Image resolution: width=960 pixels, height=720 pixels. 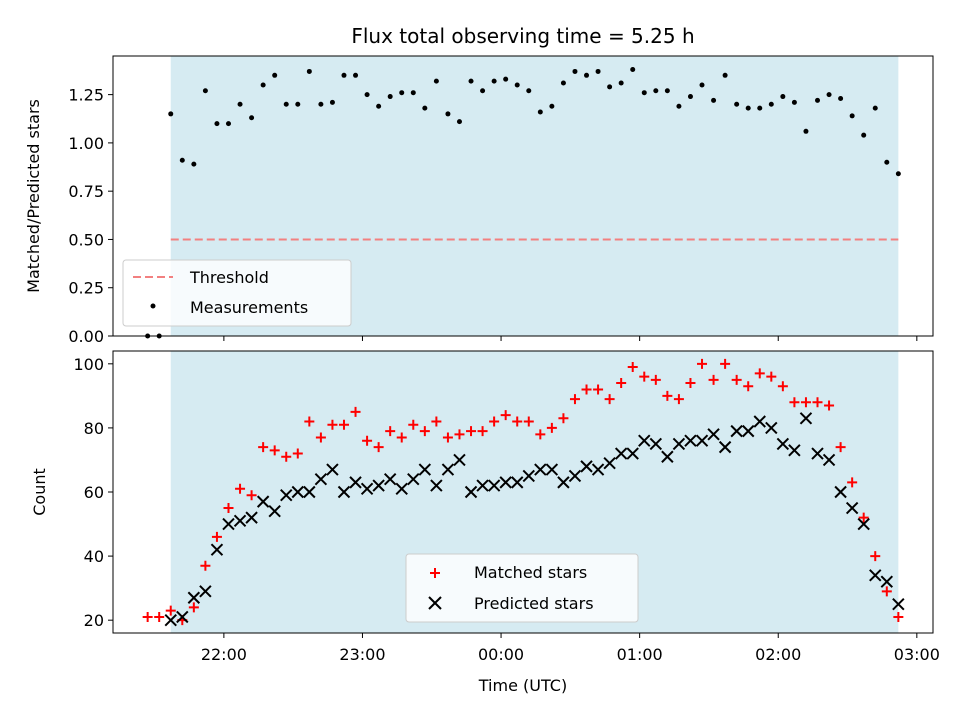 I want to click on legend-matched-label: Matched stars, so click(x=530, y=572).